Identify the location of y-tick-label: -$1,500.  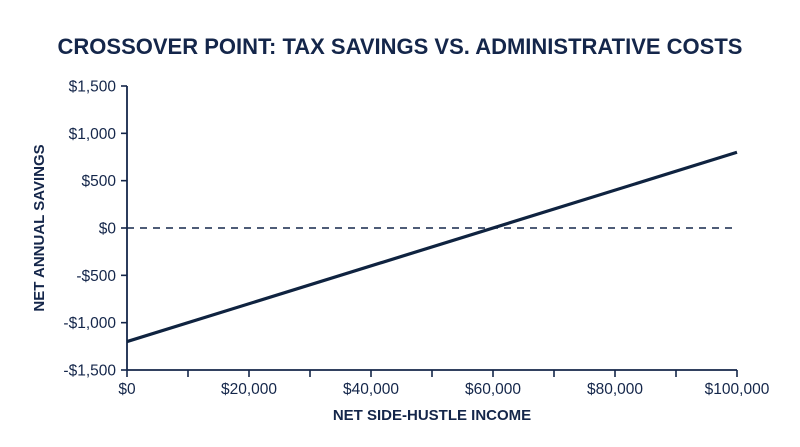
(89, 371).